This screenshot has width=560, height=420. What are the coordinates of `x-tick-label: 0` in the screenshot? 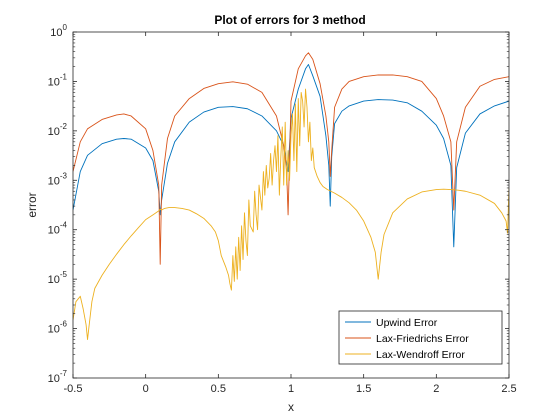 It's located at (146, 389).